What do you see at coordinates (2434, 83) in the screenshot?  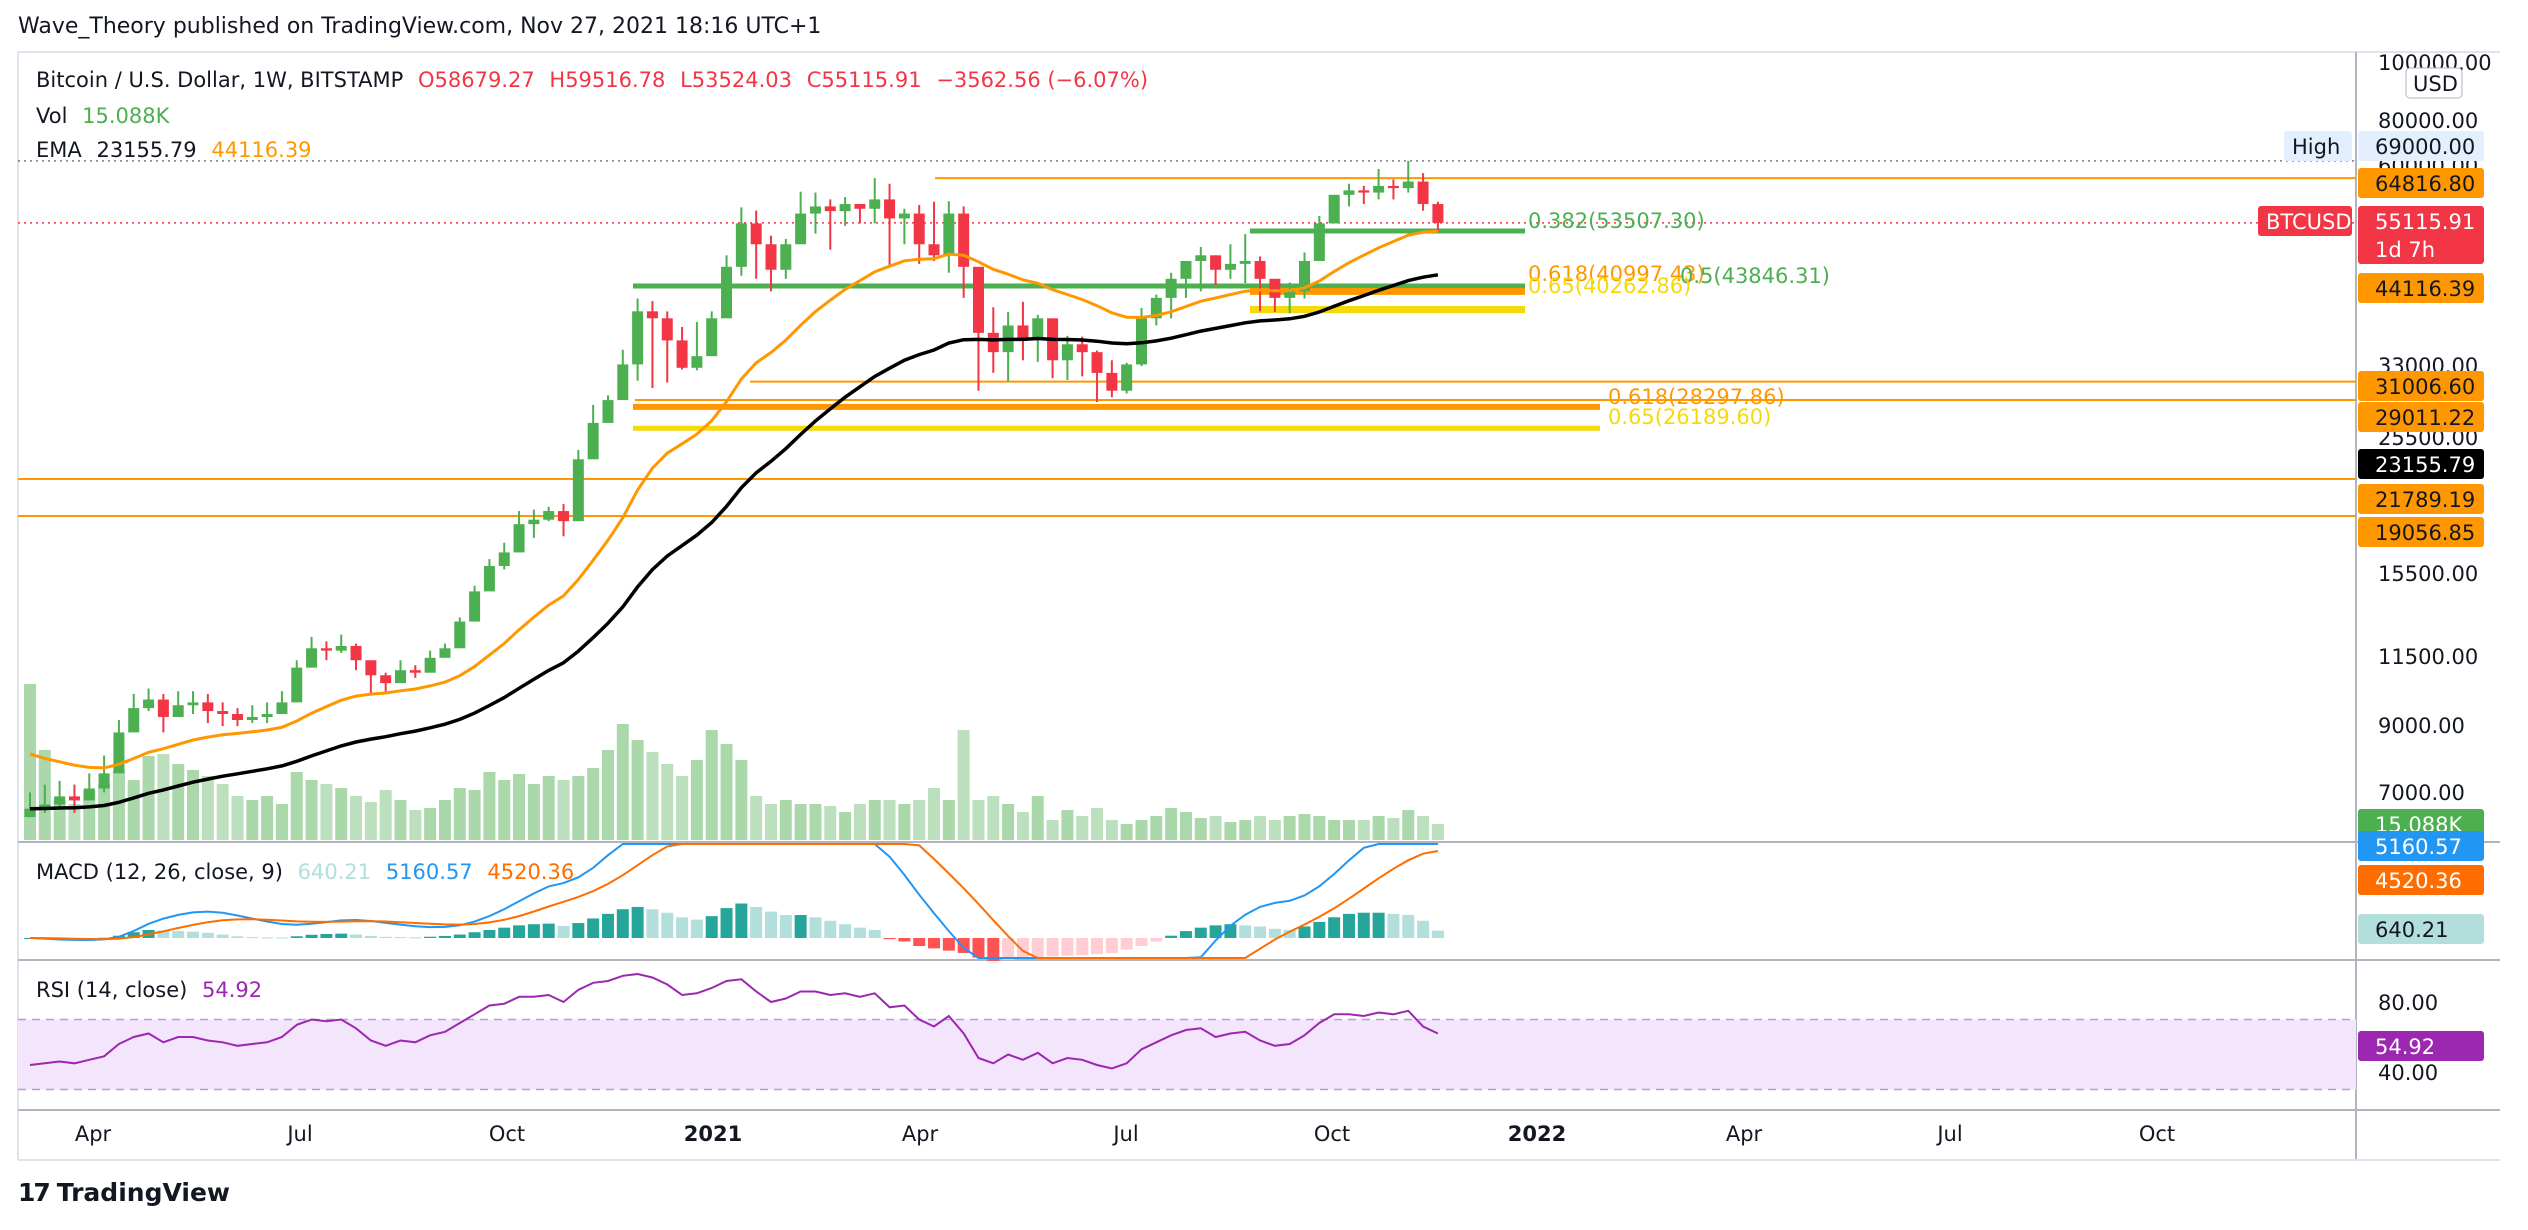 I see `currency-box` at bounding box center [2434, 83].